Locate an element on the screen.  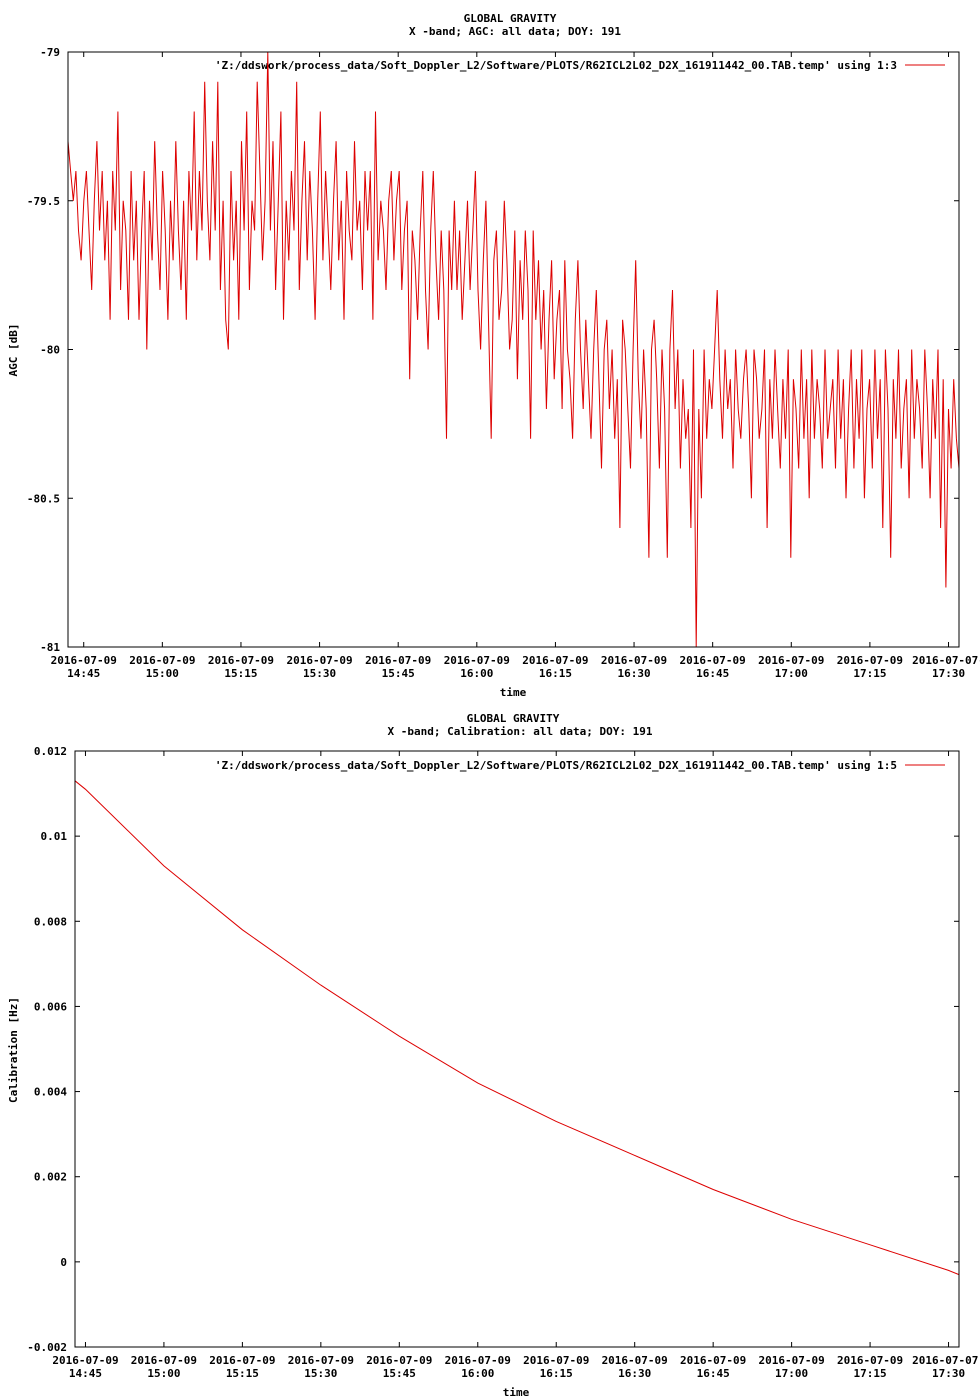
y-tick-label: 0.002 is located at coordinates (50, 1177).